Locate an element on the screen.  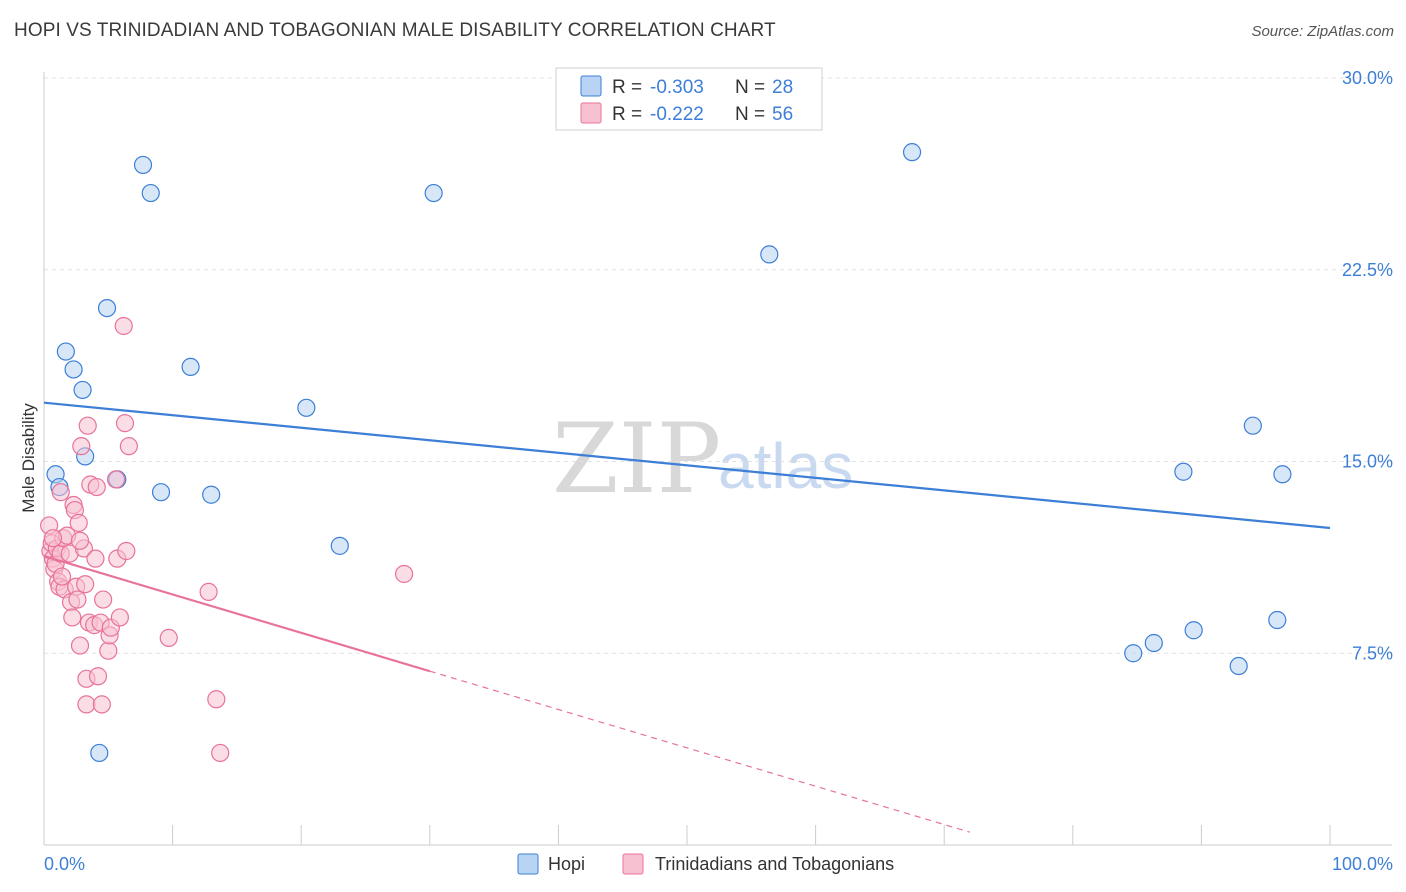
bottom-legend-swatch-hopi is located at coordinates (528, 864).